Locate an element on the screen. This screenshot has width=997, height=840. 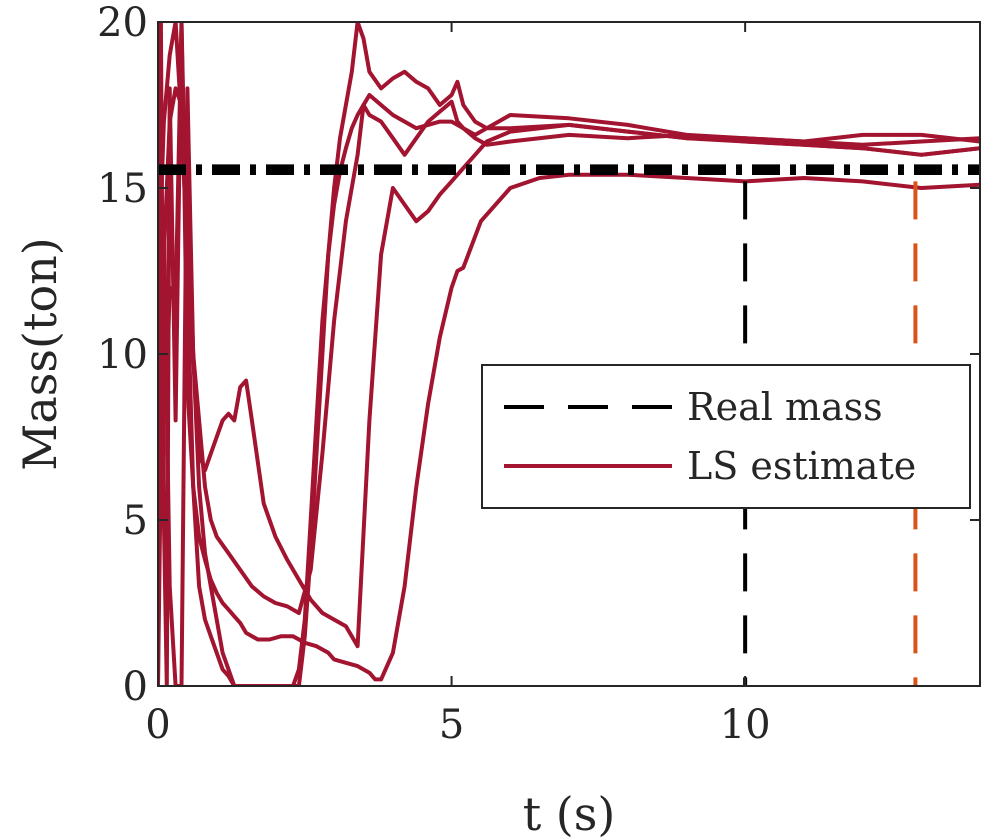
legend-label-real-mass: Real mass is located at coordinates (785, 407).